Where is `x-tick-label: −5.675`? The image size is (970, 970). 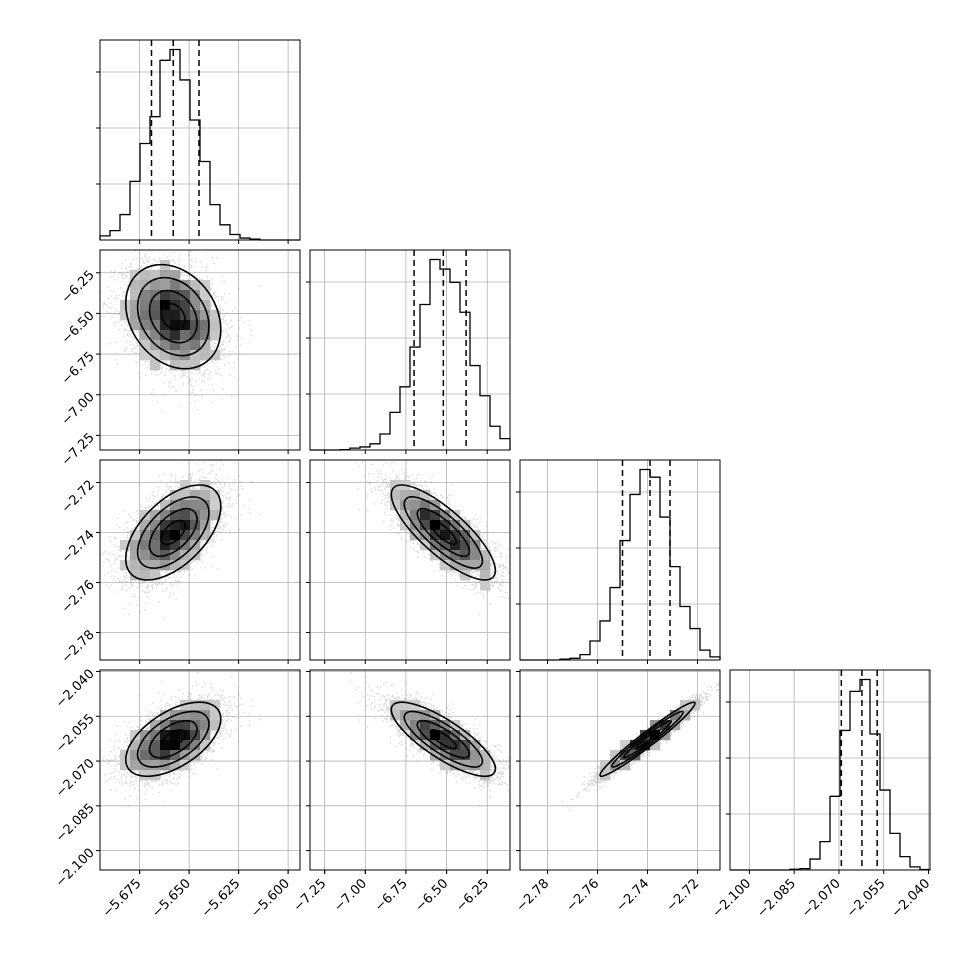
x-tick-label: −5.675 is located at coordinates (122, 898).